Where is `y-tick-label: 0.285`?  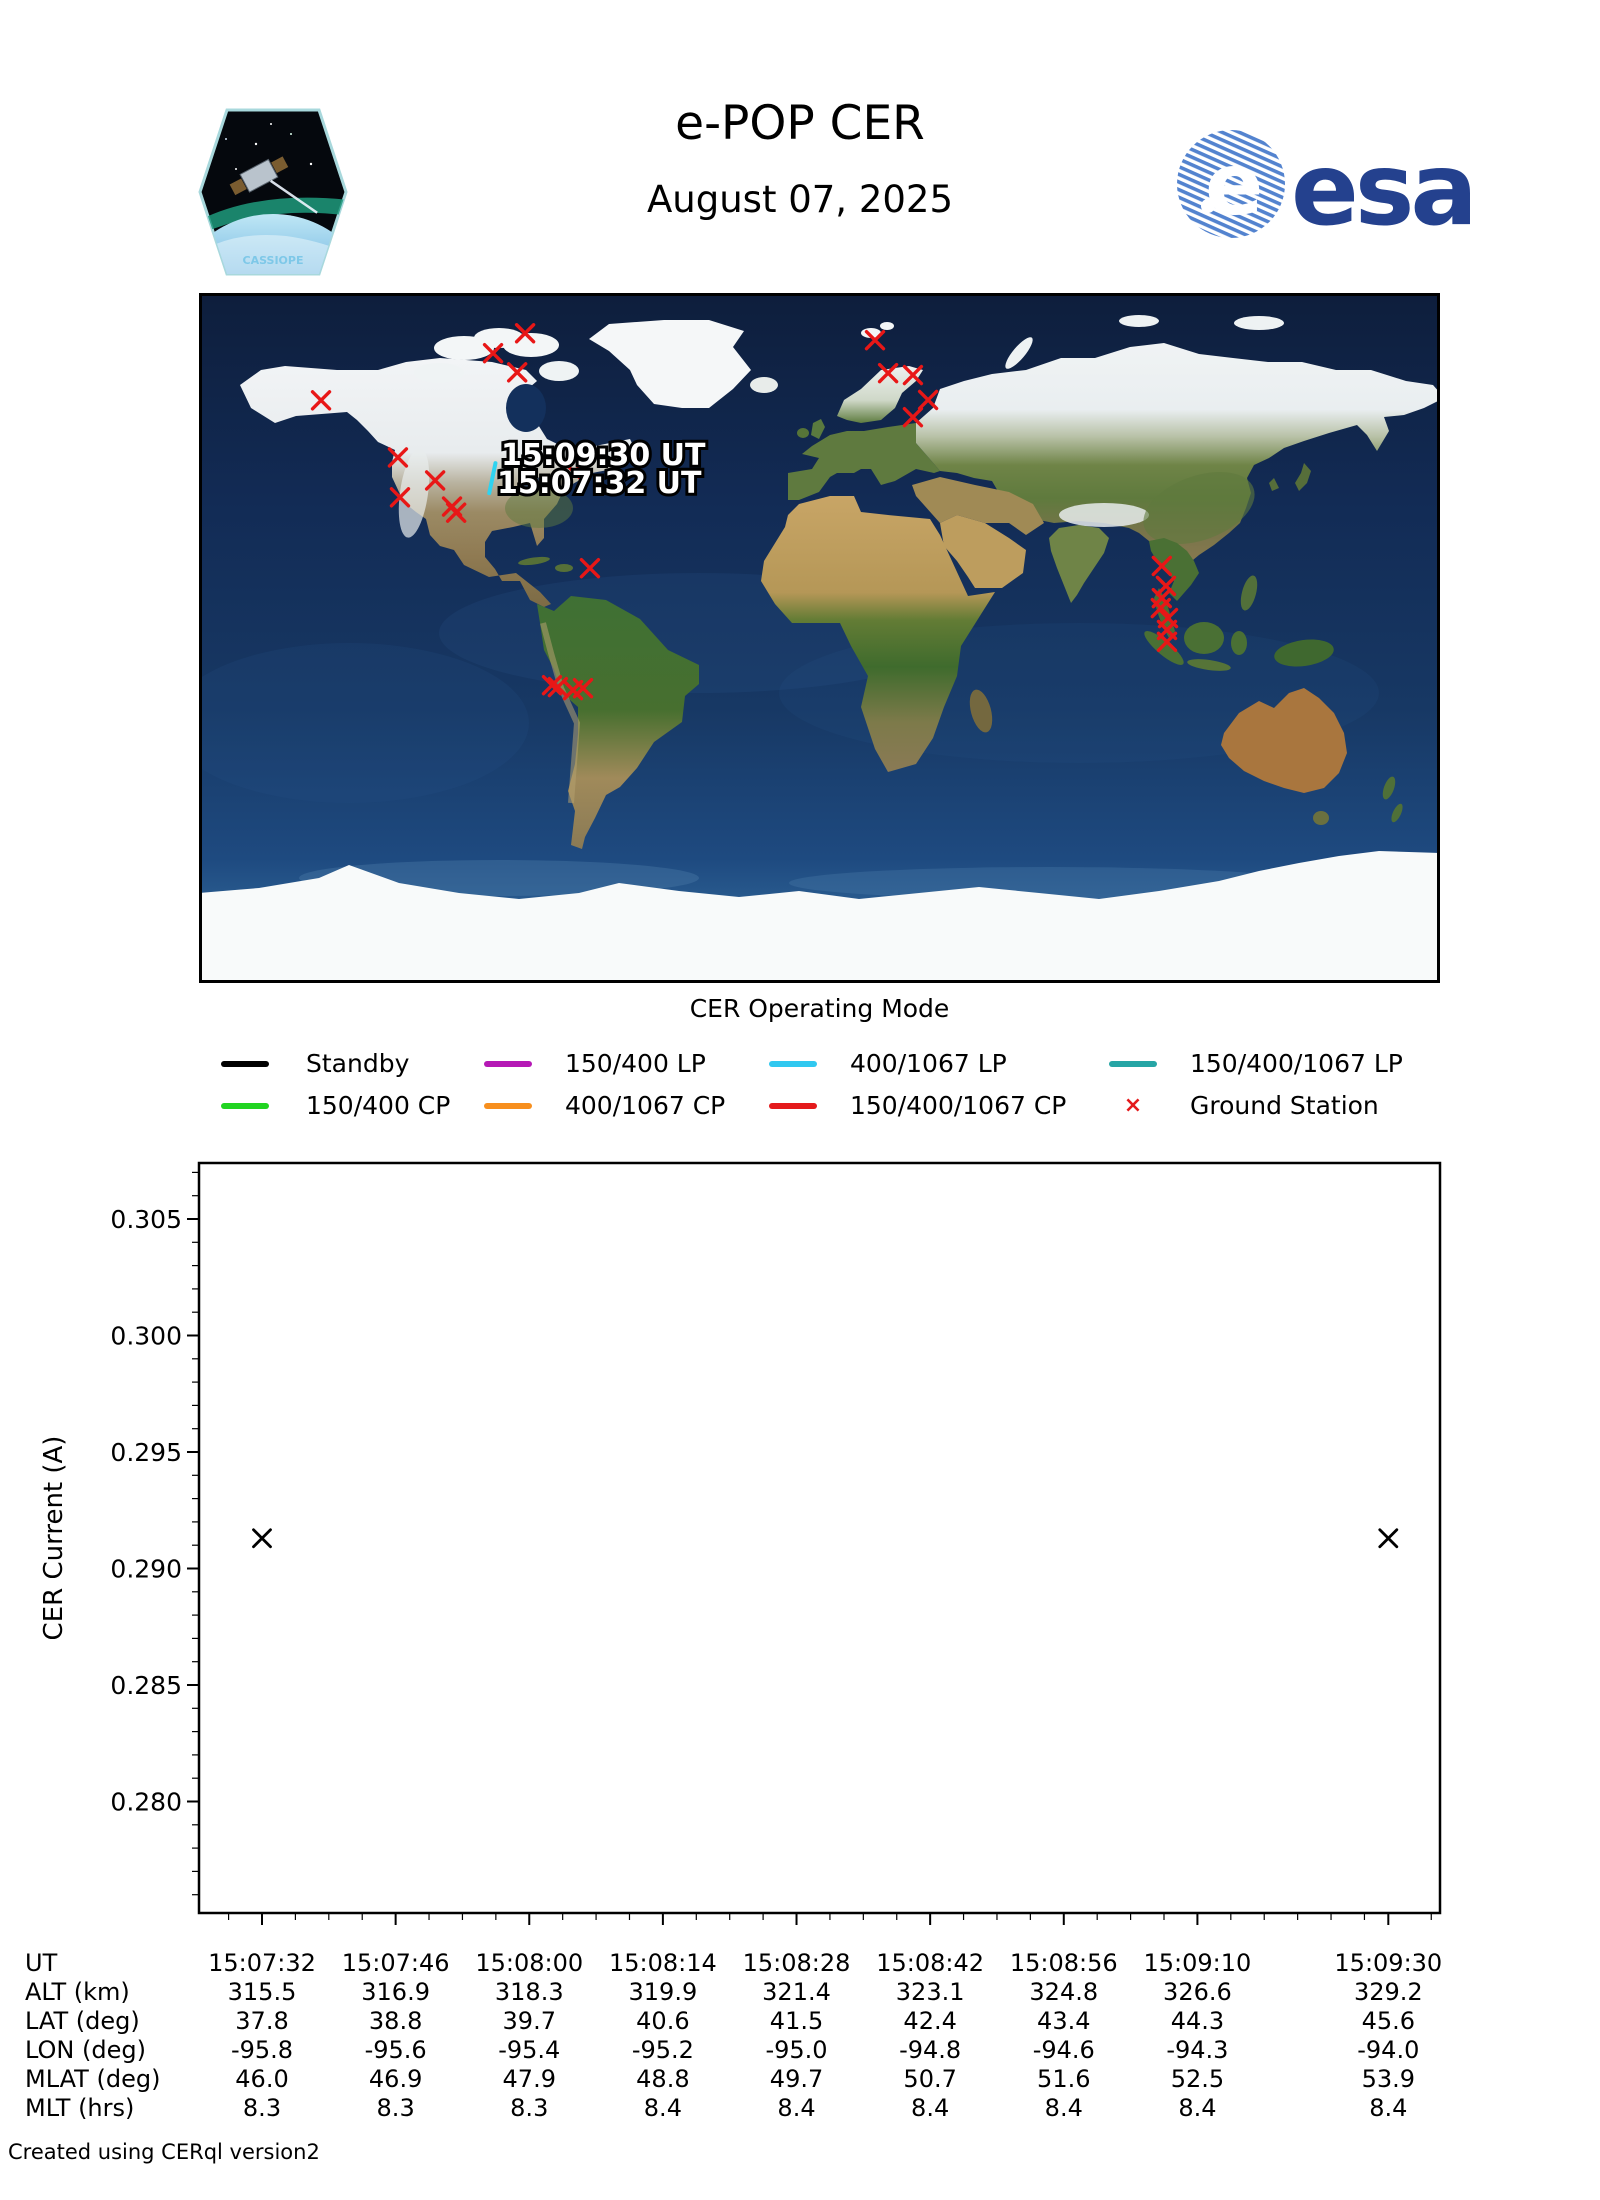 y-tick-label: 0.285 is located at coordinates (146, 1685).